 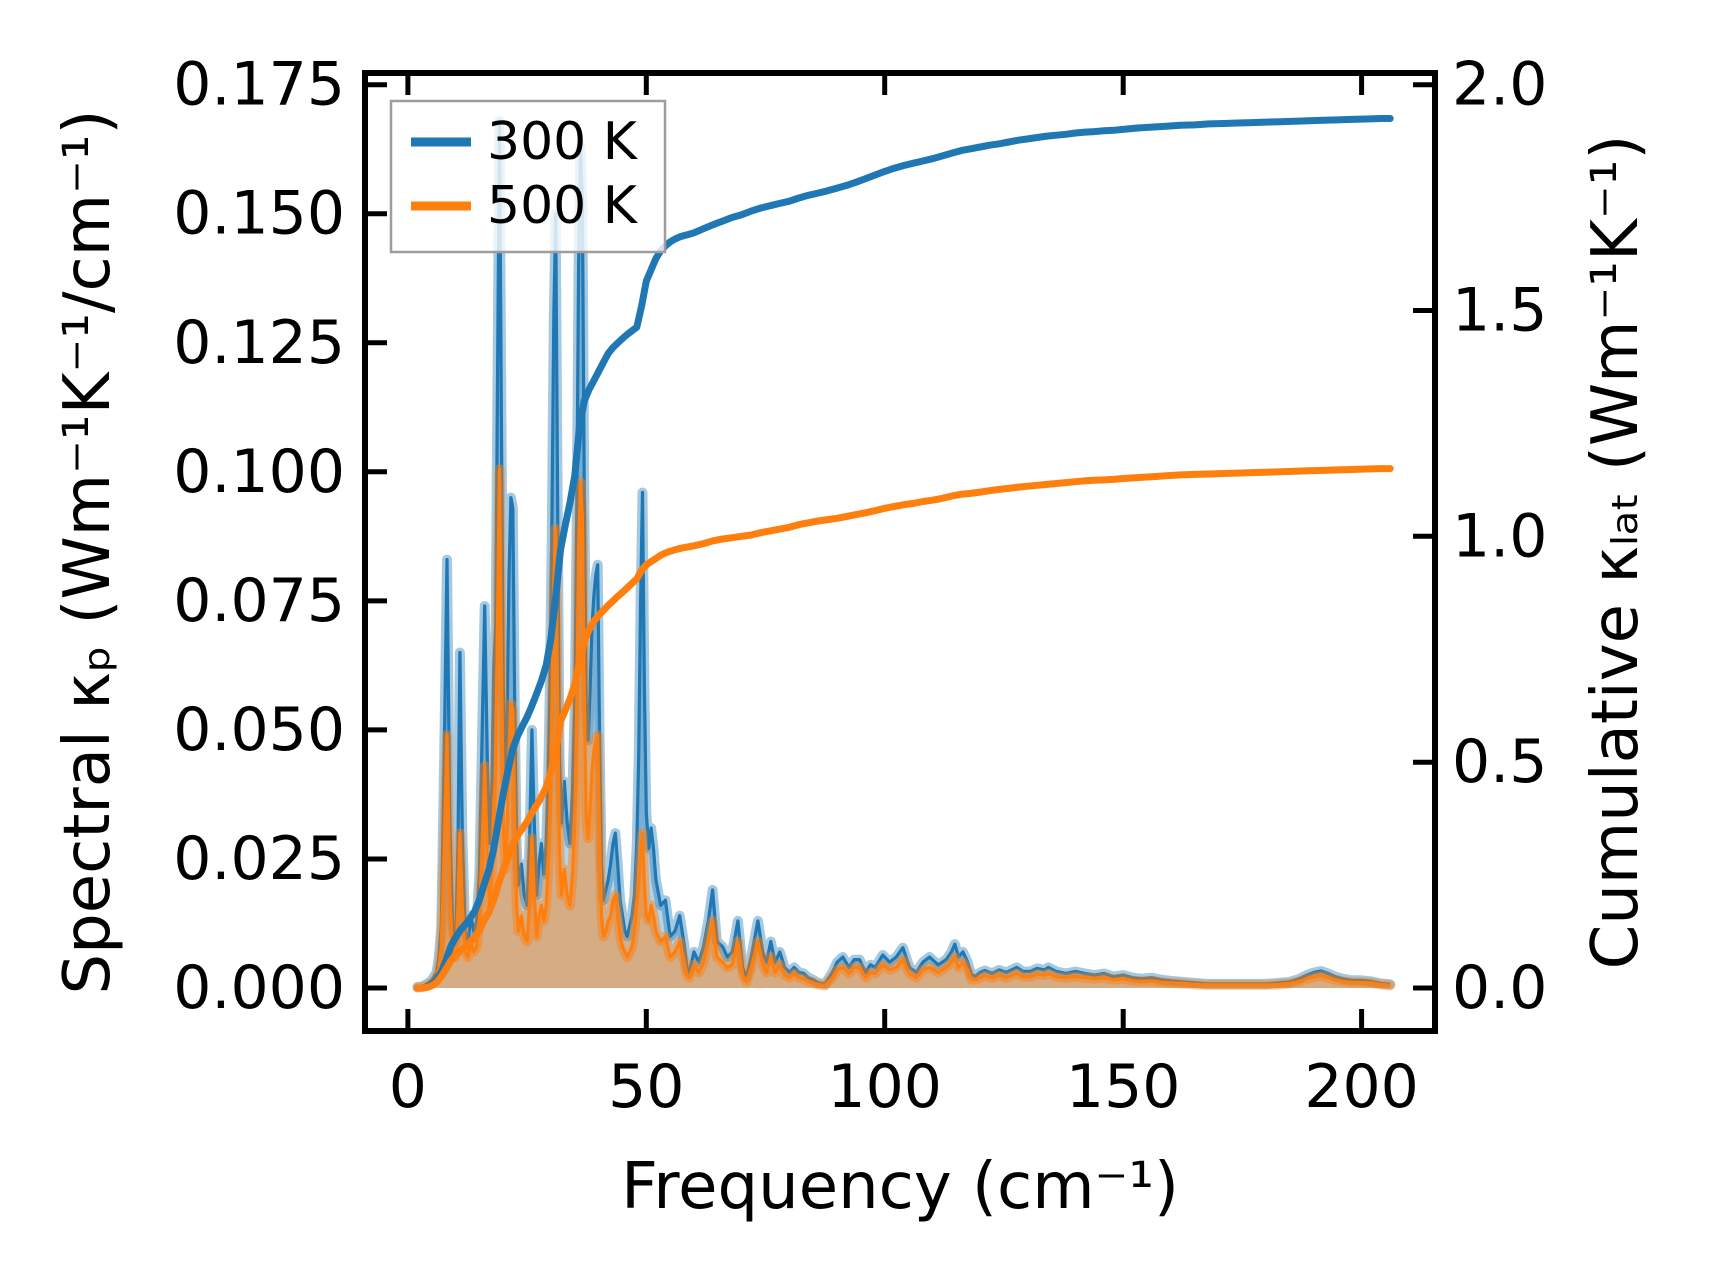 I want to click on y-left-tick-label: 0.125, so click(x=259, y=343).